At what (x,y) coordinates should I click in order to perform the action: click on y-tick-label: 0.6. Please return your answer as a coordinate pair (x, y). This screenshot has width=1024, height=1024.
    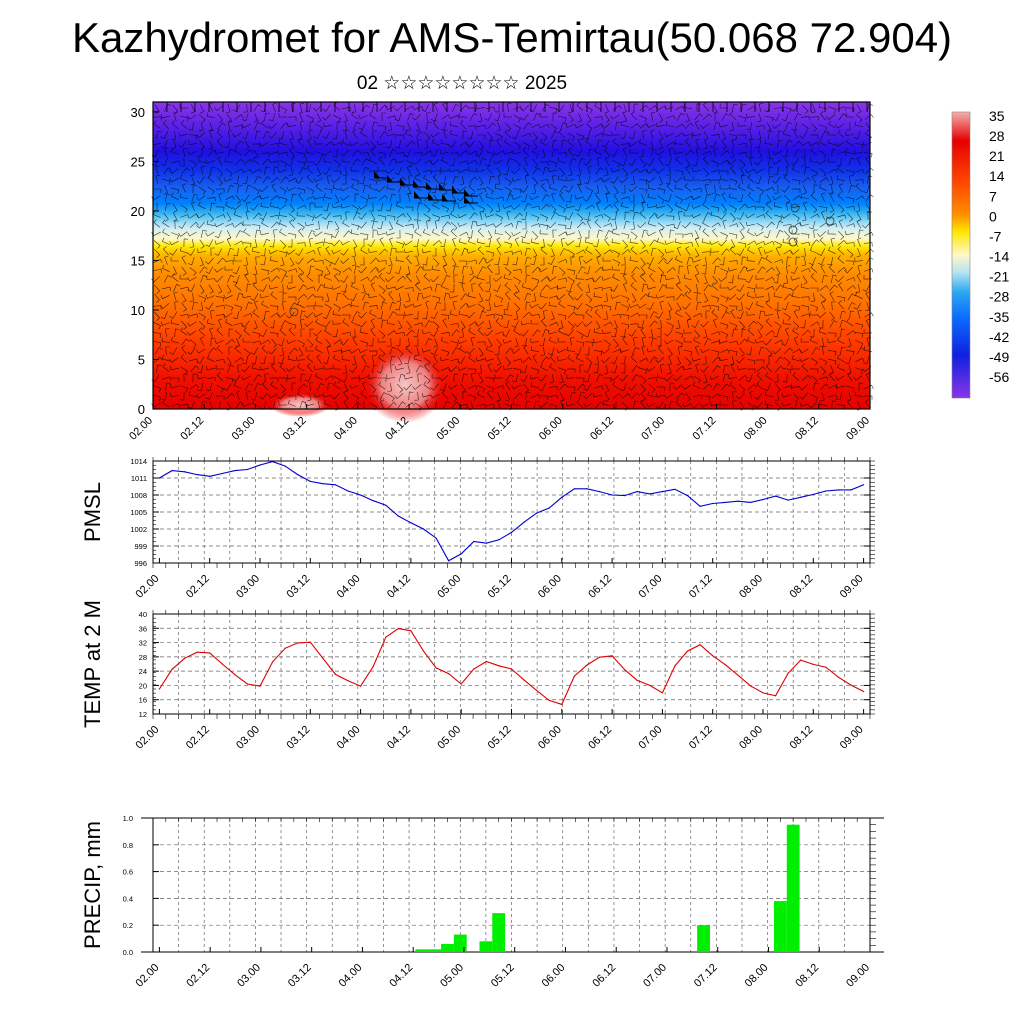
    Looking at the image, I should click on (128, 872).